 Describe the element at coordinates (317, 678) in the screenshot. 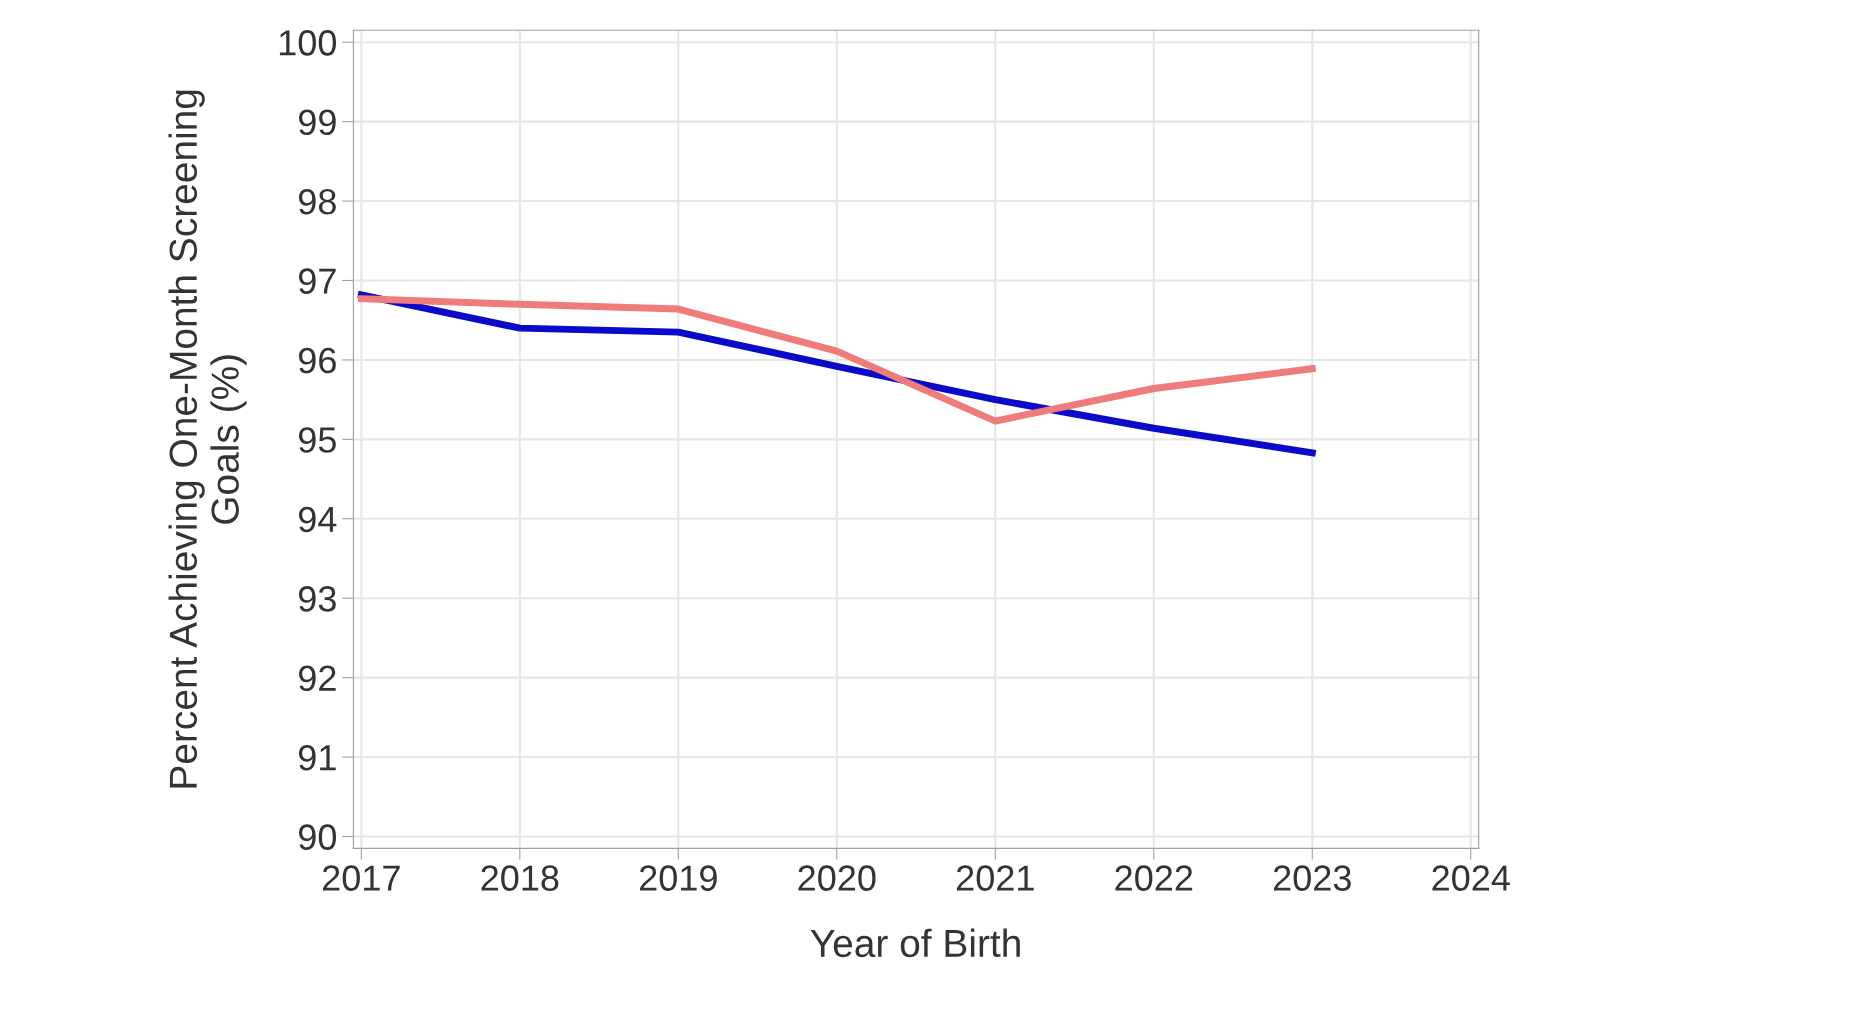

I see `y-tick-label: 92` at that location.